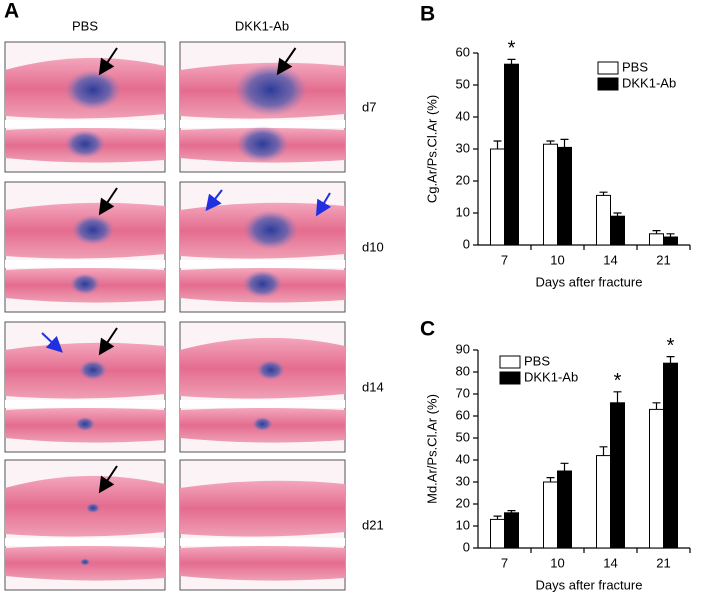  Describe the element at coordinates (589, 584) in the screenshot. I see `x-axis-label: Days after fracture` at that location.